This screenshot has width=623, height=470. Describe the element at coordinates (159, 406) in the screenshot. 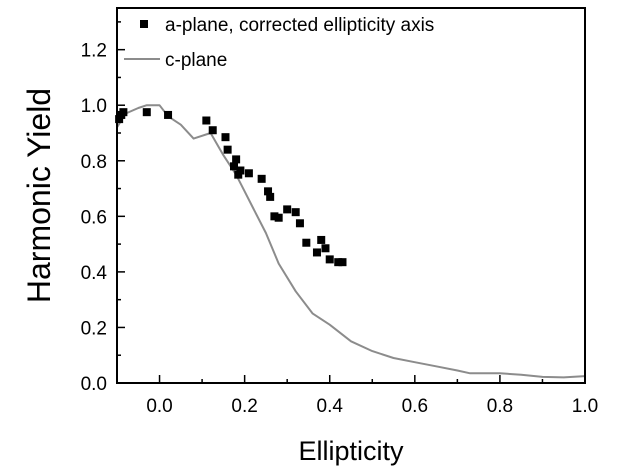

I see `x-tick-label: 0.0` at that location.